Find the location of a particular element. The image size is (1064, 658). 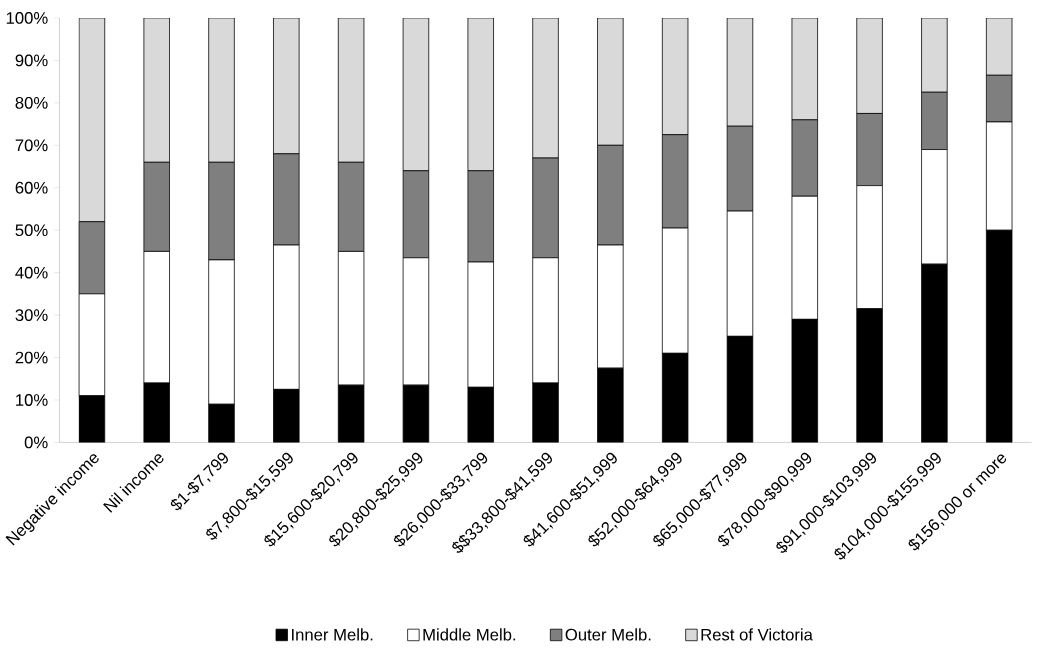

y-tick-label: 50% is located at coordinates (31, 230).